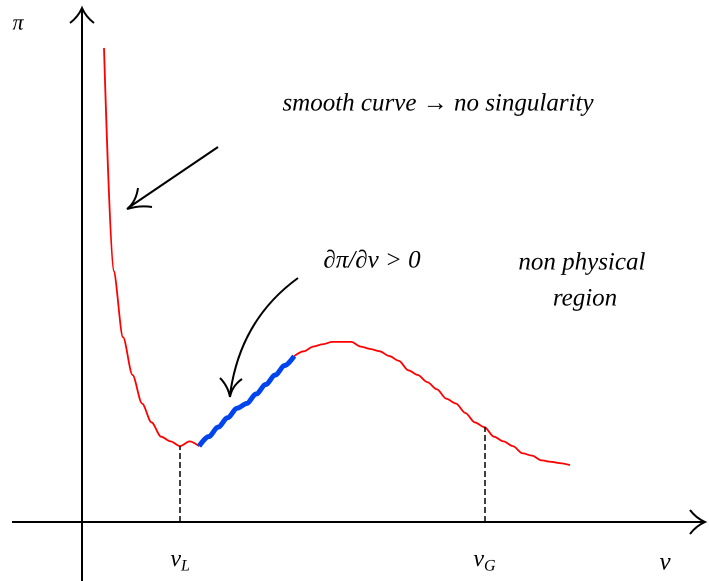  Describe the element at coordinates (585, 280) in the screenshot. I see `annotation: non physical region` at that location.